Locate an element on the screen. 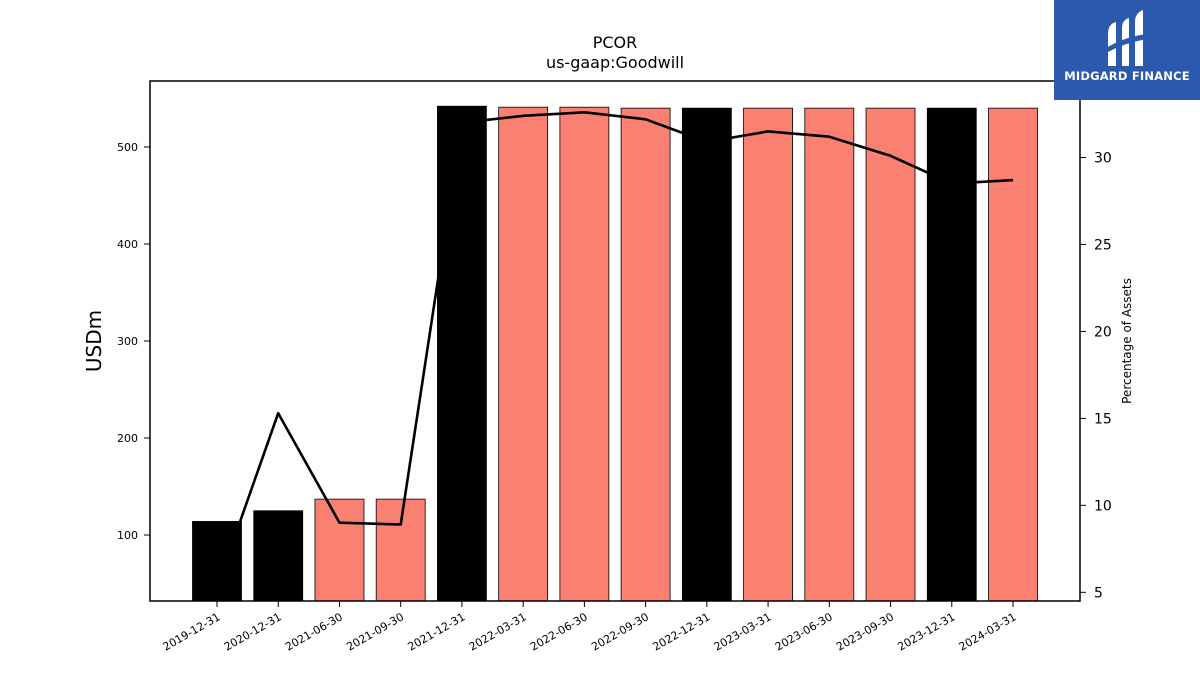  company-logo: MIDGARD FINANCE is located at coordinates (1127, 50).